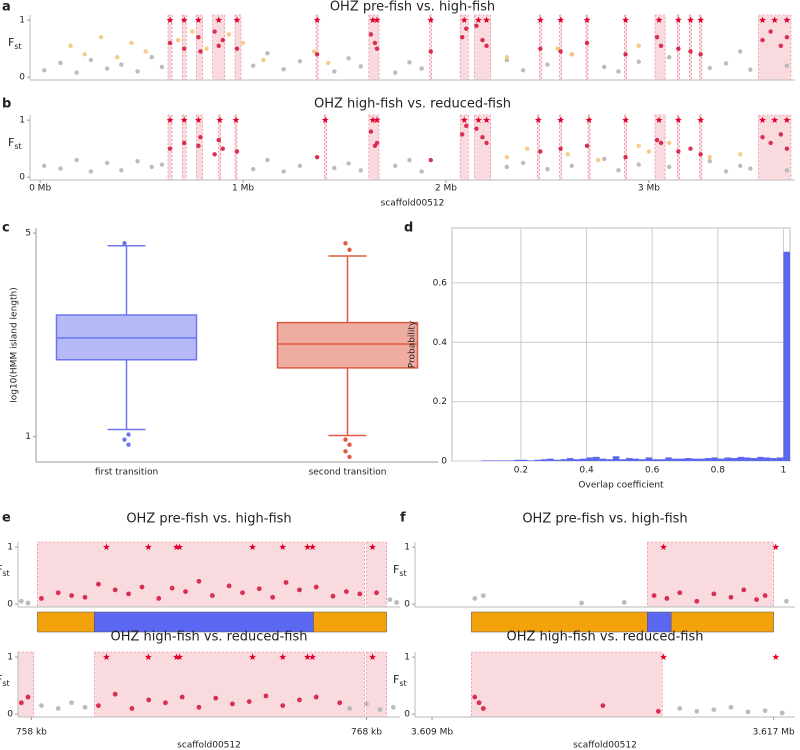 The width and height of the screenshot is (800, 750). What do you see at coordinates (440, 343) in the screenshot?
I see `y-tick-label: 0.4` at bounding box center [440, 343].